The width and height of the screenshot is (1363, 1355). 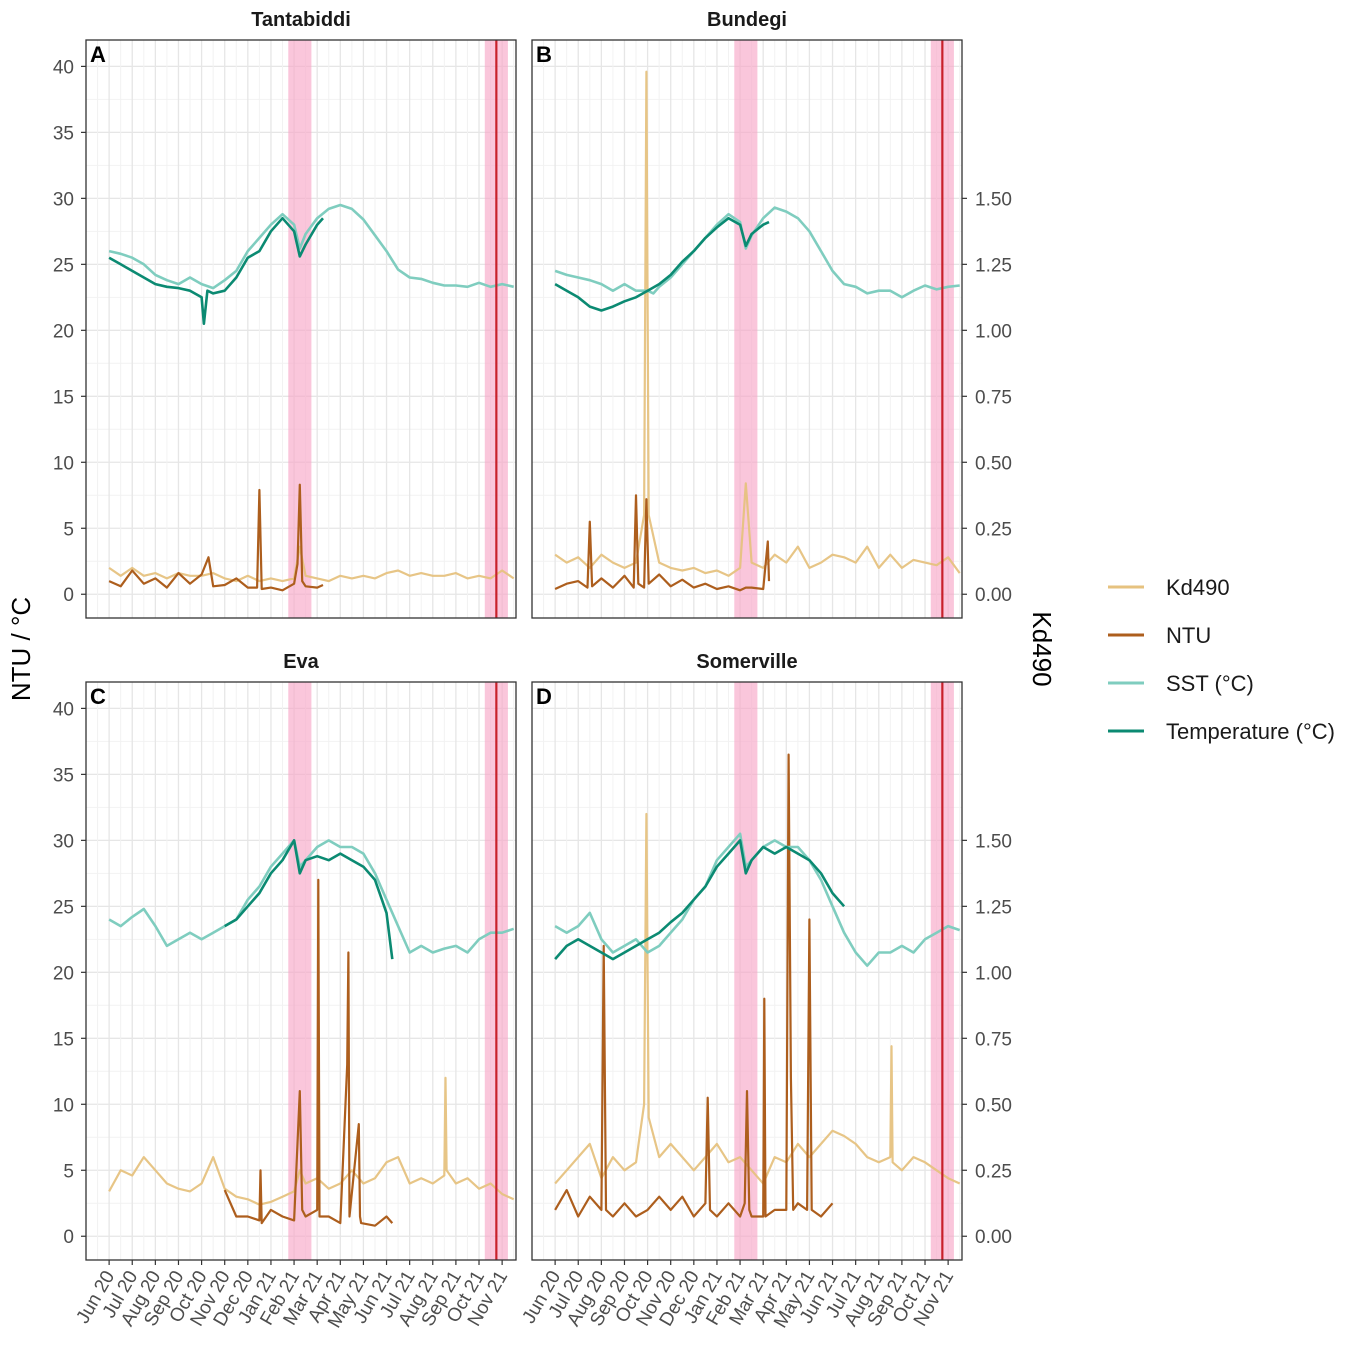 What do you see at coordinates (98, 696) in the screenshot?
I see `panel-label: C` at bounding box center [98, 696].